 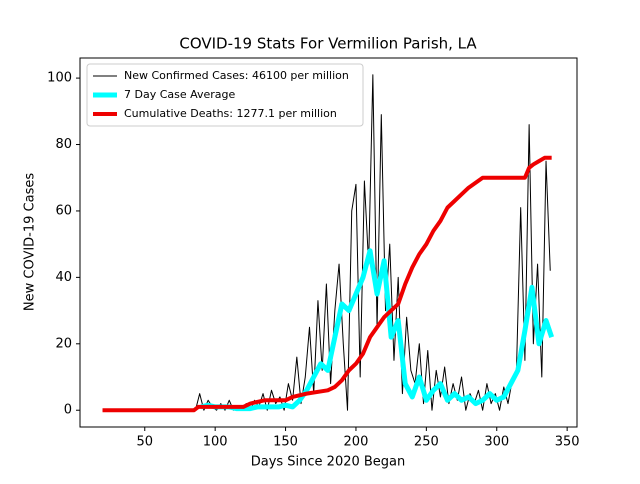 What do you see at coordinates (59, 78) in the screenshot?
I see `y-tick-label: 100` at bounding box center [59, 78].